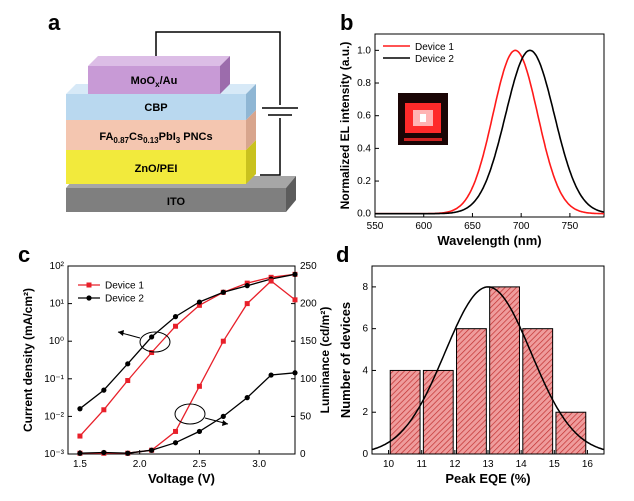 The height and width of the screenshot is (501, 634). What do you see at coordinates (54, 22) in the screenshot?
I see `panel-label-a: a` at bounding box center [54, 22].